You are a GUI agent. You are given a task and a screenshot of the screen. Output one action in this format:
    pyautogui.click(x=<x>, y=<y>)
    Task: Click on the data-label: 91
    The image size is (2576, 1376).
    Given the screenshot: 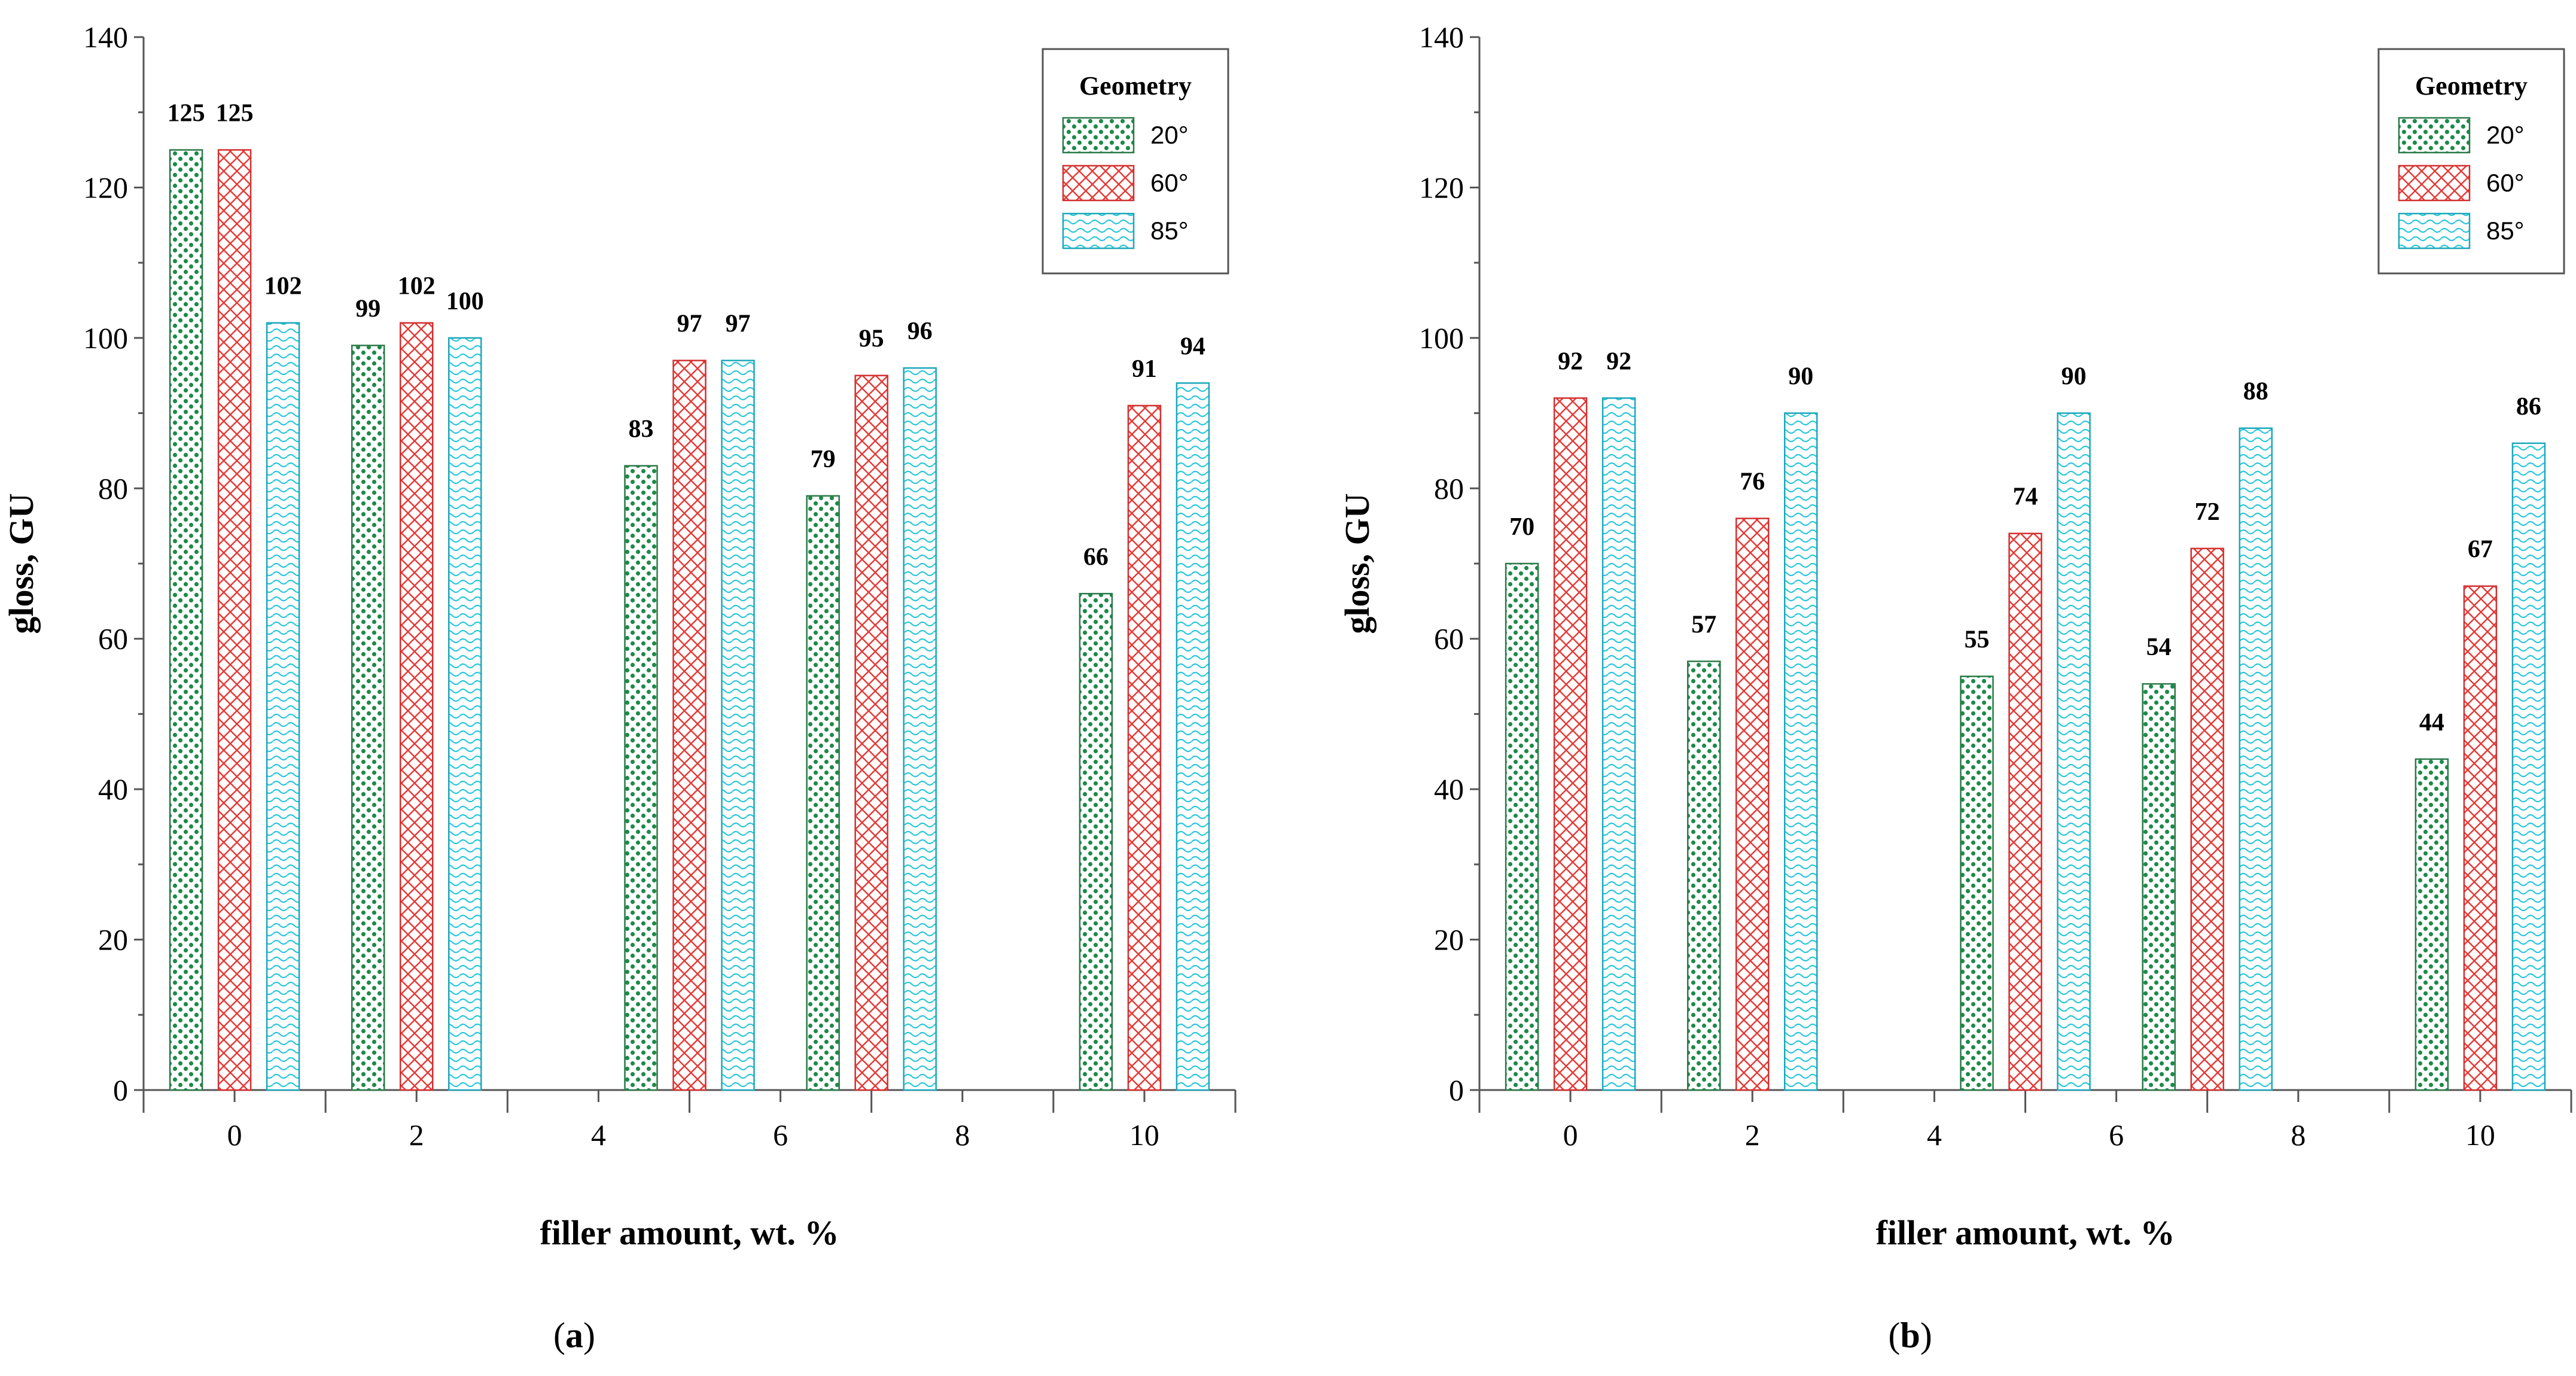 What is the action you would take?
    pyautogui.click(x=1144, y=369)
    